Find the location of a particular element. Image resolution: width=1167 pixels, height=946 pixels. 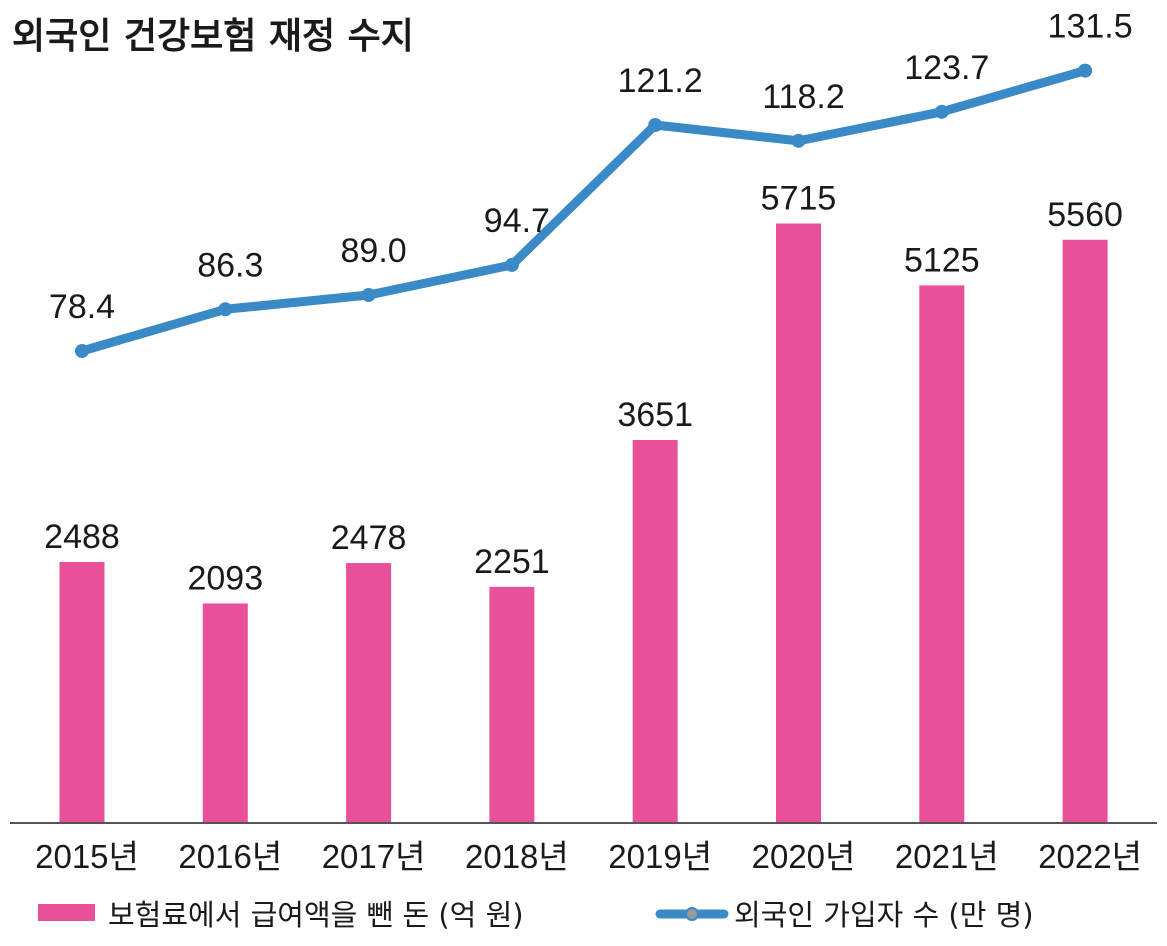

line-point-2021년 is located at coordinates (941, 111).